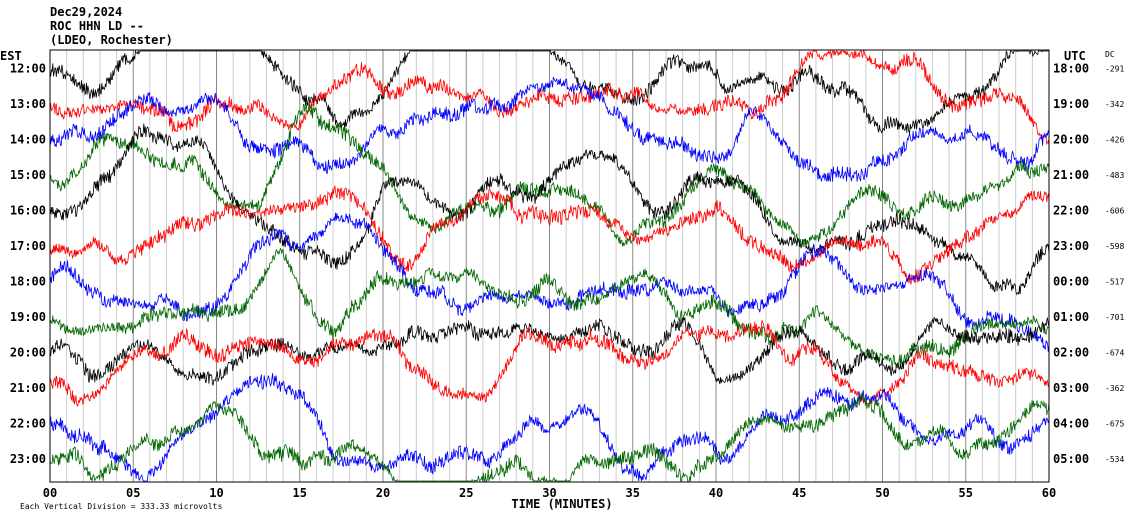 The image size is (1130, 519). I want to click on est-axis-label: EST, so click(11, 56).